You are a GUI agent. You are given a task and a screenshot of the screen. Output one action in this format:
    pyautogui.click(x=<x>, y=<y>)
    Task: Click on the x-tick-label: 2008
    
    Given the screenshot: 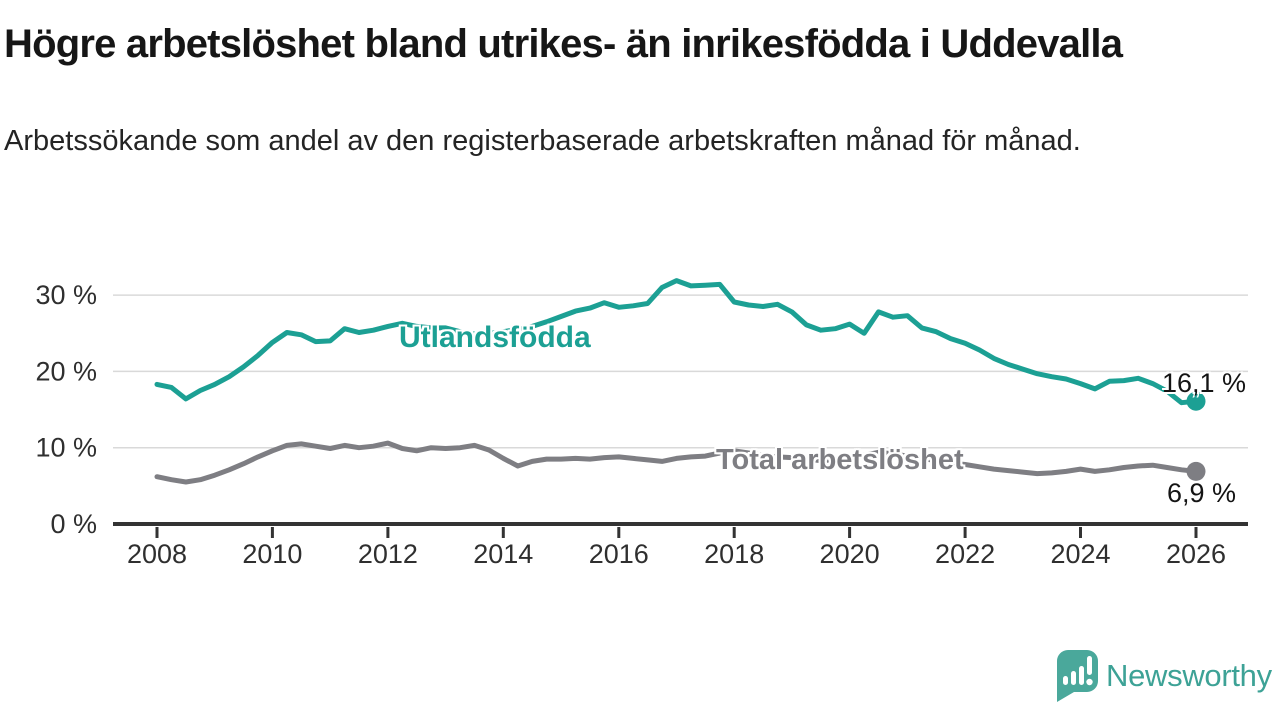 What is the action you would take?
    pyautogui.click(x=157, y=554)
    